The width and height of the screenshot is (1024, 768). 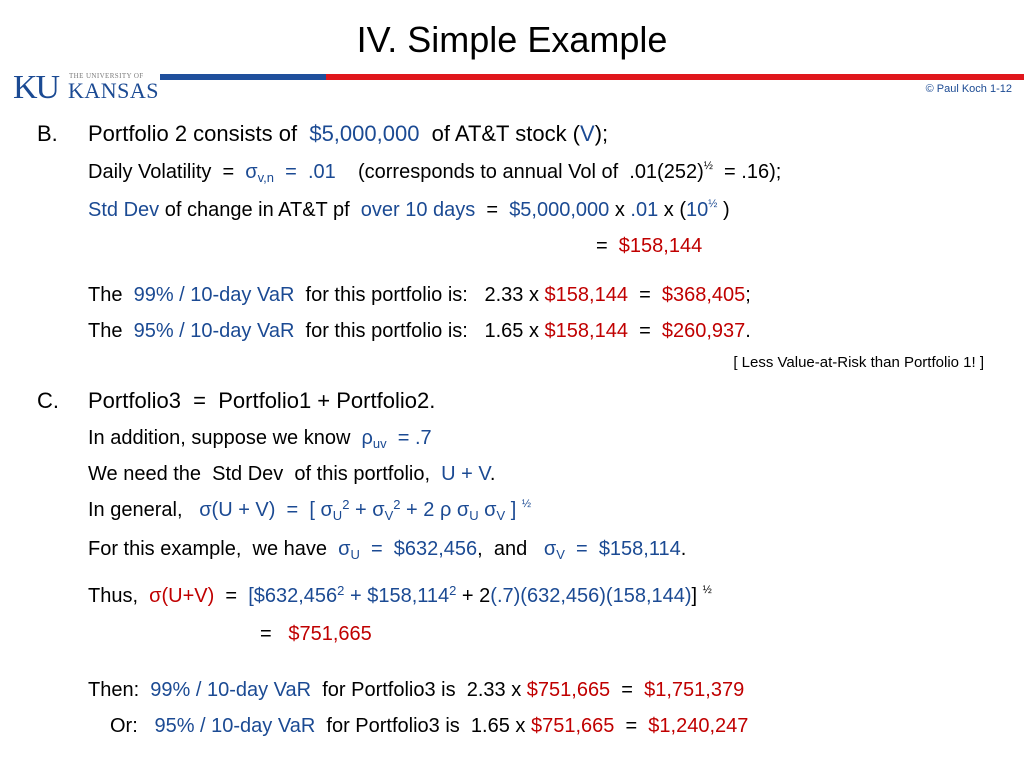 I want to click on text: for this portfolio is: 2.33 x, so click(x=419, y=295).